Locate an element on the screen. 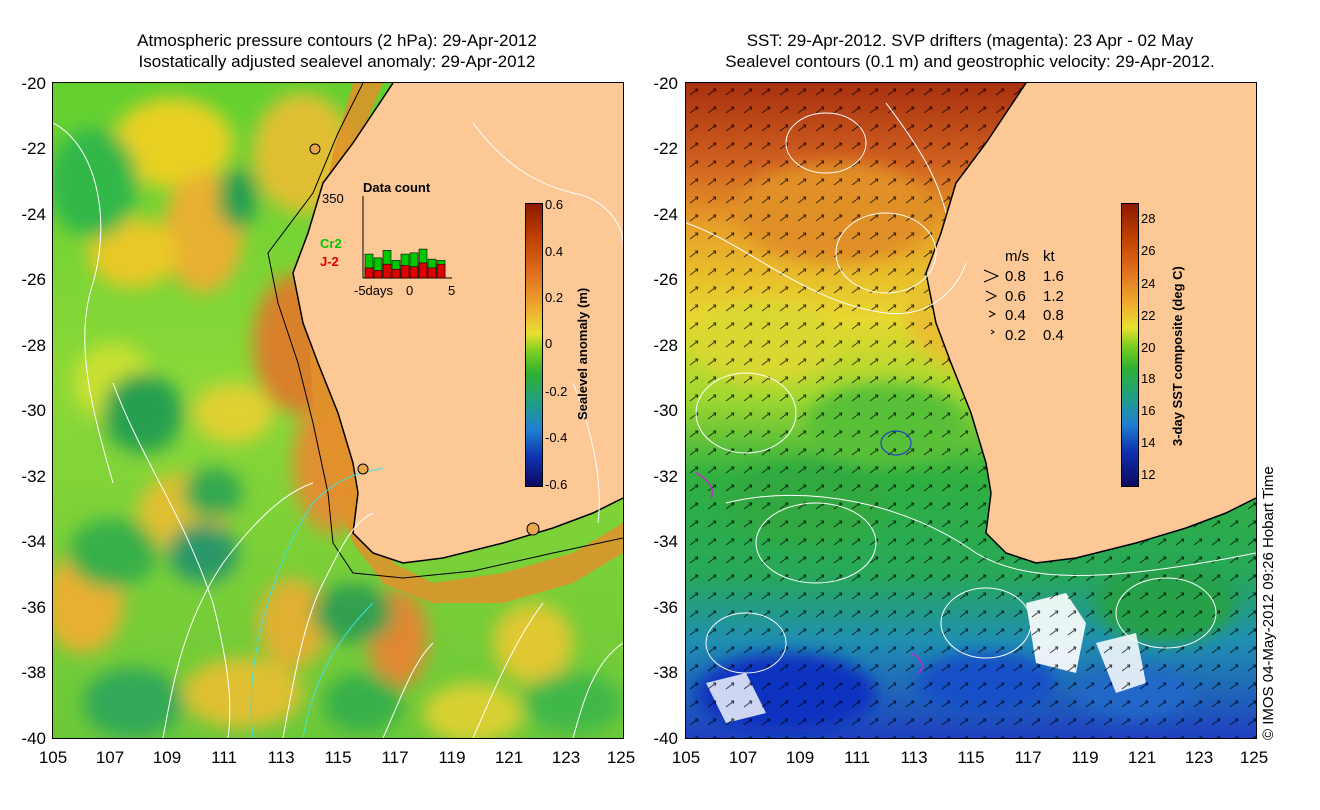 The width and height of the screenshot is (1320, 810). right-xtick: 113 is located at coordinates (914, 757).